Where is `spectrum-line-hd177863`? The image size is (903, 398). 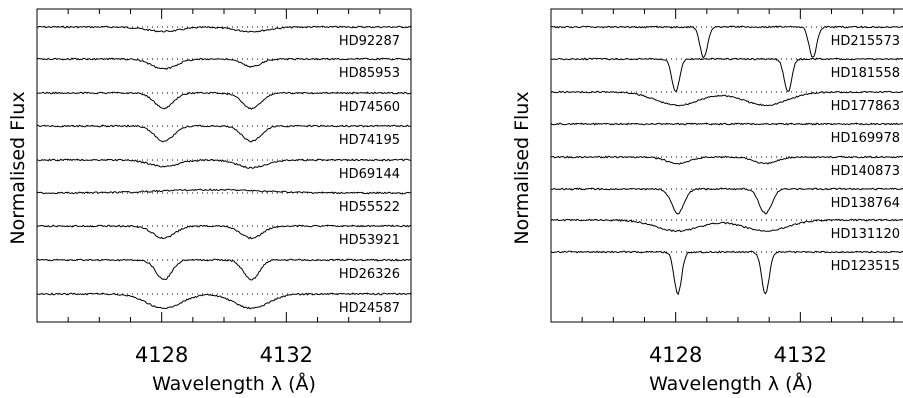 spectrum-line-hd177863 is located at coordinates (726, 98).